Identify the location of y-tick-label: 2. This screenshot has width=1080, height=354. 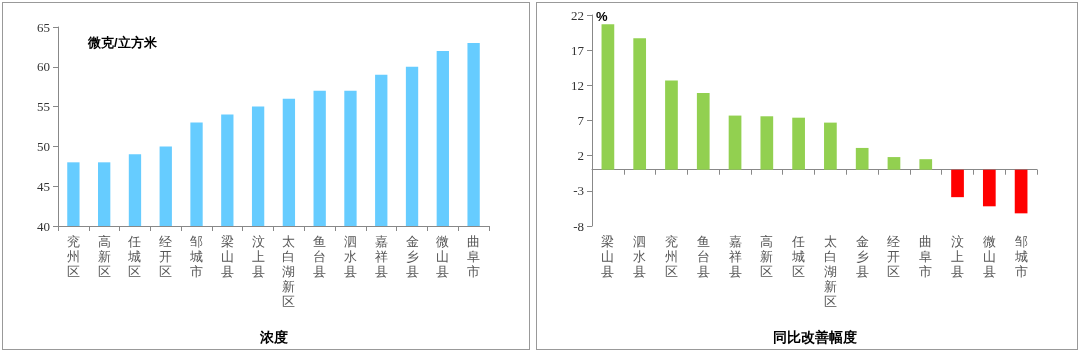
(580, 156).